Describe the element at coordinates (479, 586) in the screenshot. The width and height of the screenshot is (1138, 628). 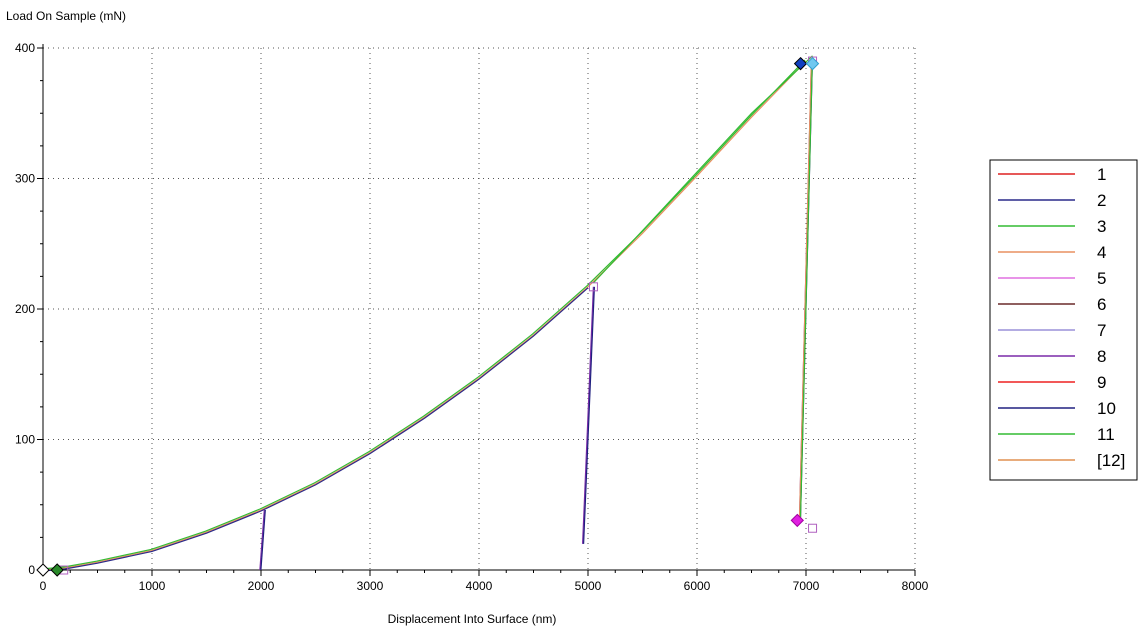
I see `x-tick-label: 4000` at that location.